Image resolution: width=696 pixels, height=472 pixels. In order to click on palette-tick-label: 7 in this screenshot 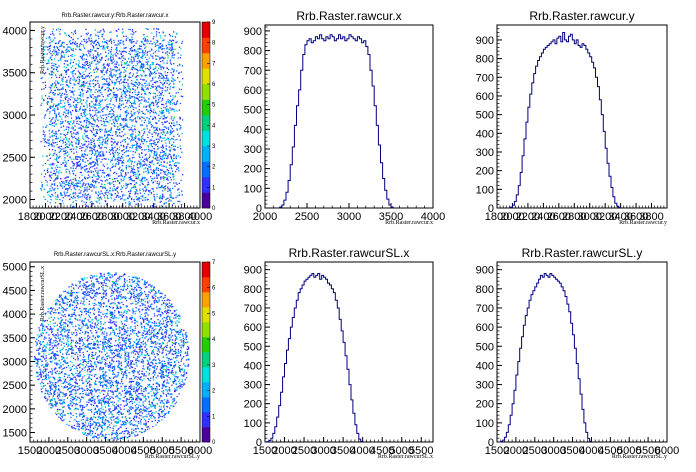, I will do `click(214, 64)`.